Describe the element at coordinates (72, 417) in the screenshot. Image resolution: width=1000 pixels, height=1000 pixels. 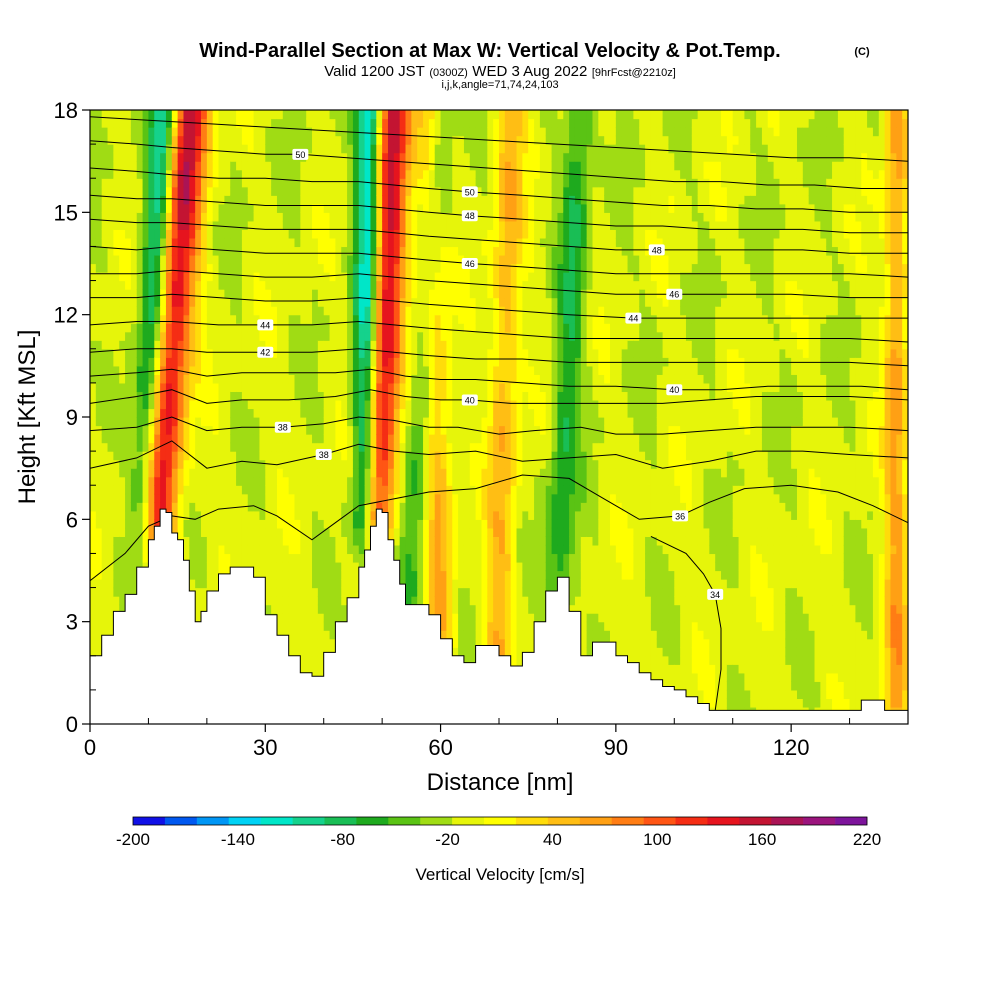
I see `y-tick-label: 9` at that location.